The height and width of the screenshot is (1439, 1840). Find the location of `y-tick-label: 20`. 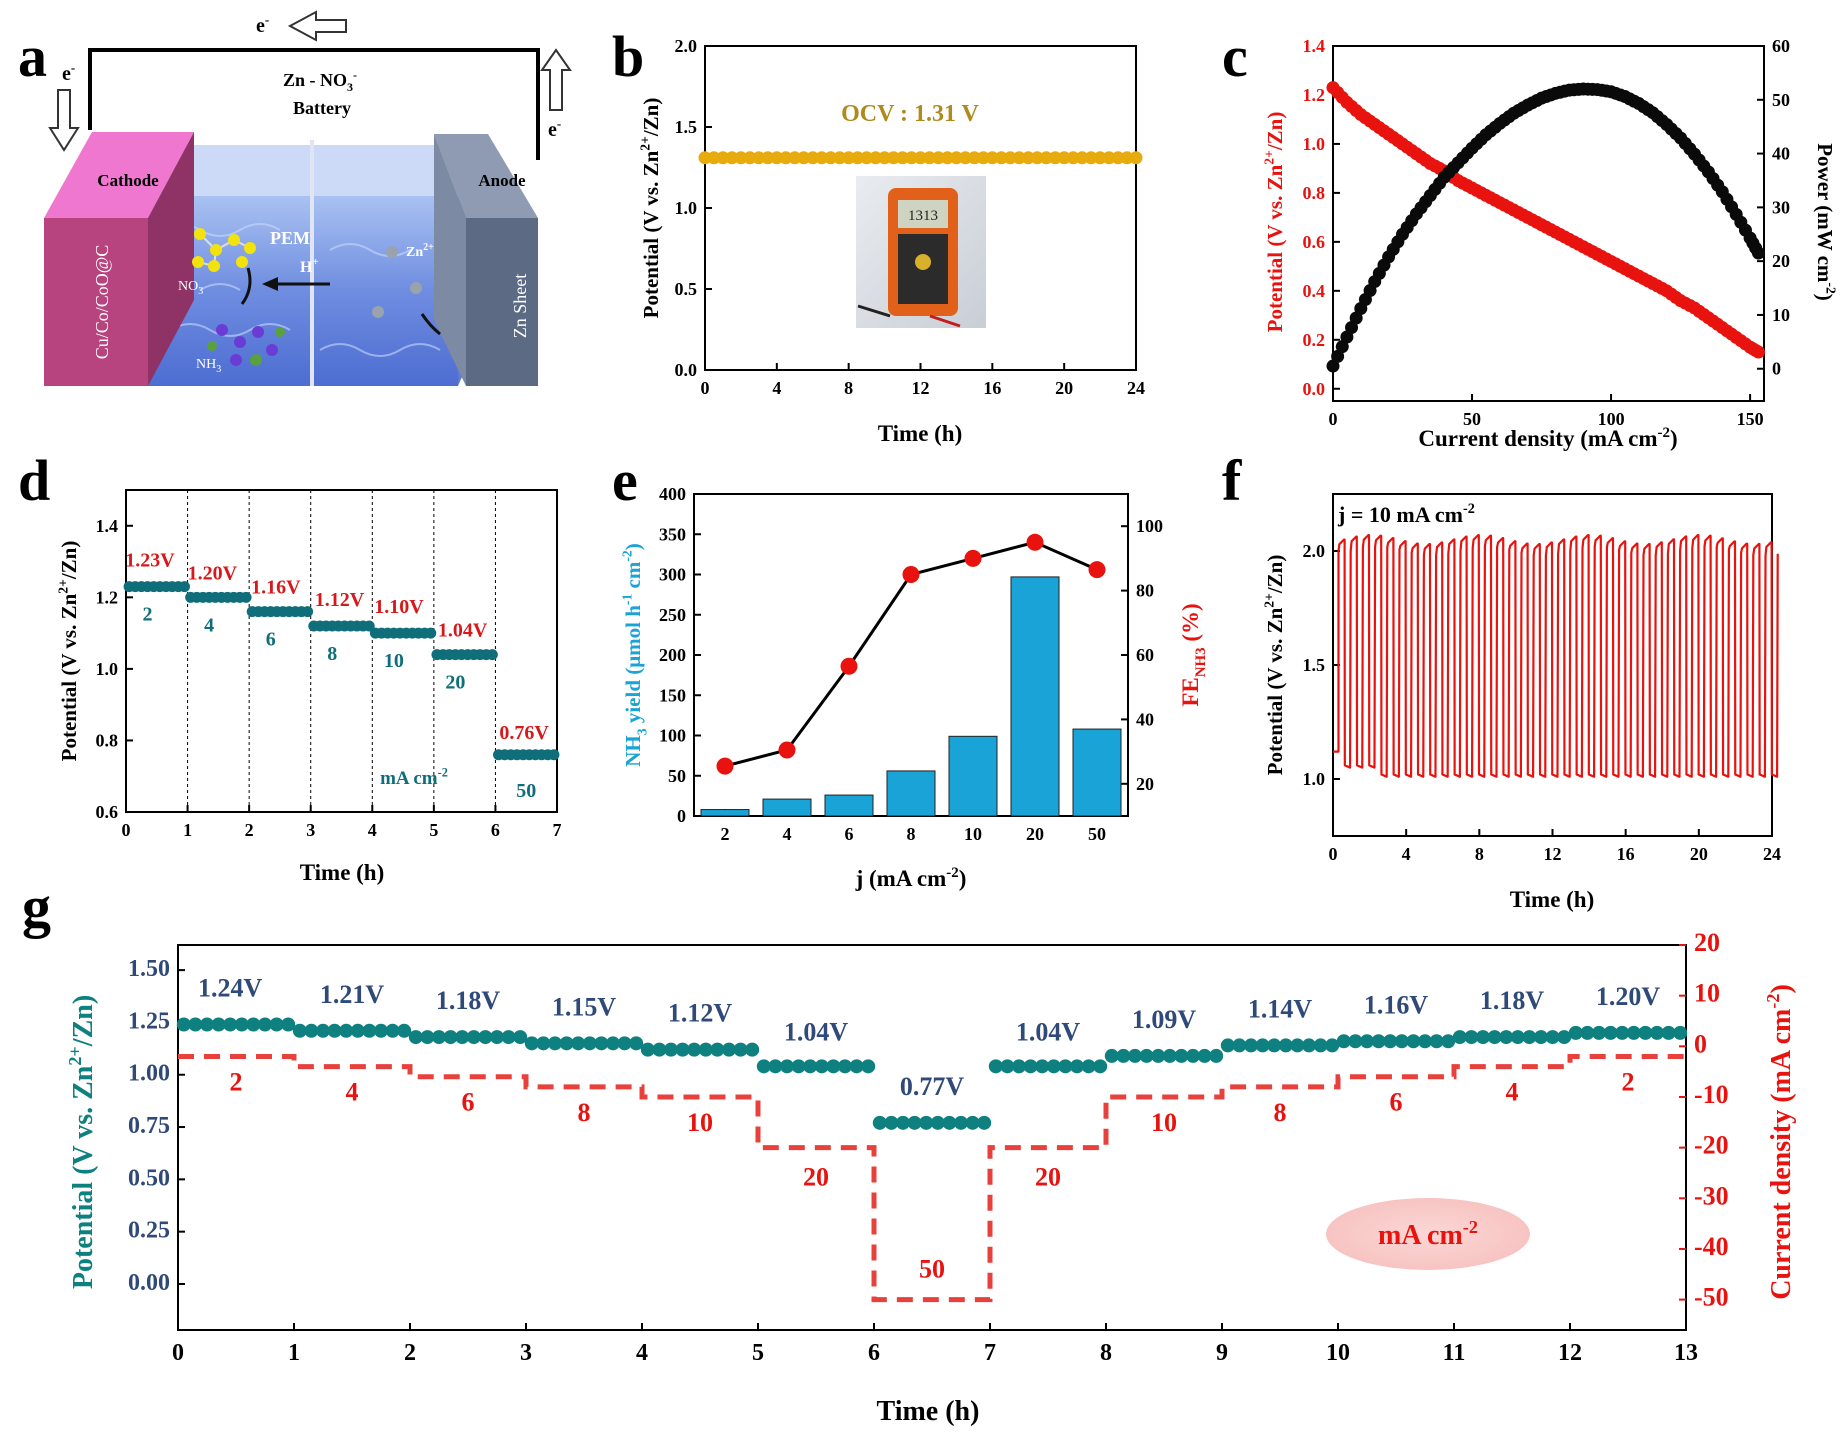

y-tick-label: 20 is located at coordinates (1707, 942).